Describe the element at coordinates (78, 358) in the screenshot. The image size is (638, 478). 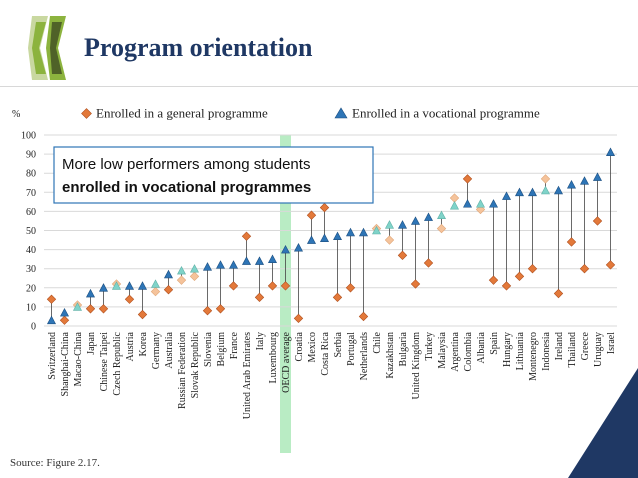
I see `x-tick-label: Macao-China` at that location.